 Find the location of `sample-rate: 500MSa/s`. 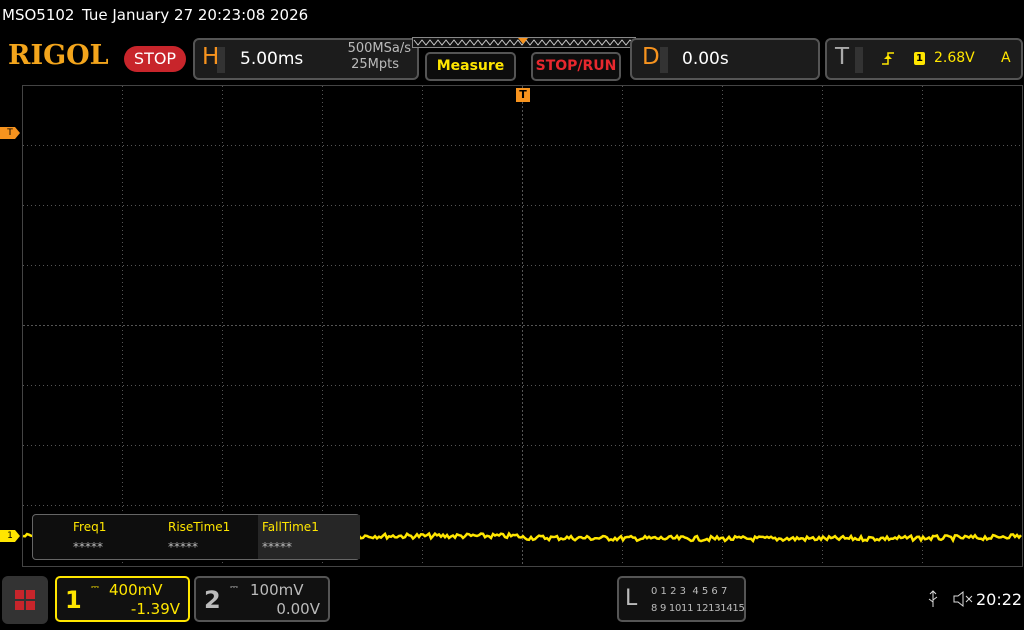

sample-rate: 500MSa/s is located at coordinates (379, 48).